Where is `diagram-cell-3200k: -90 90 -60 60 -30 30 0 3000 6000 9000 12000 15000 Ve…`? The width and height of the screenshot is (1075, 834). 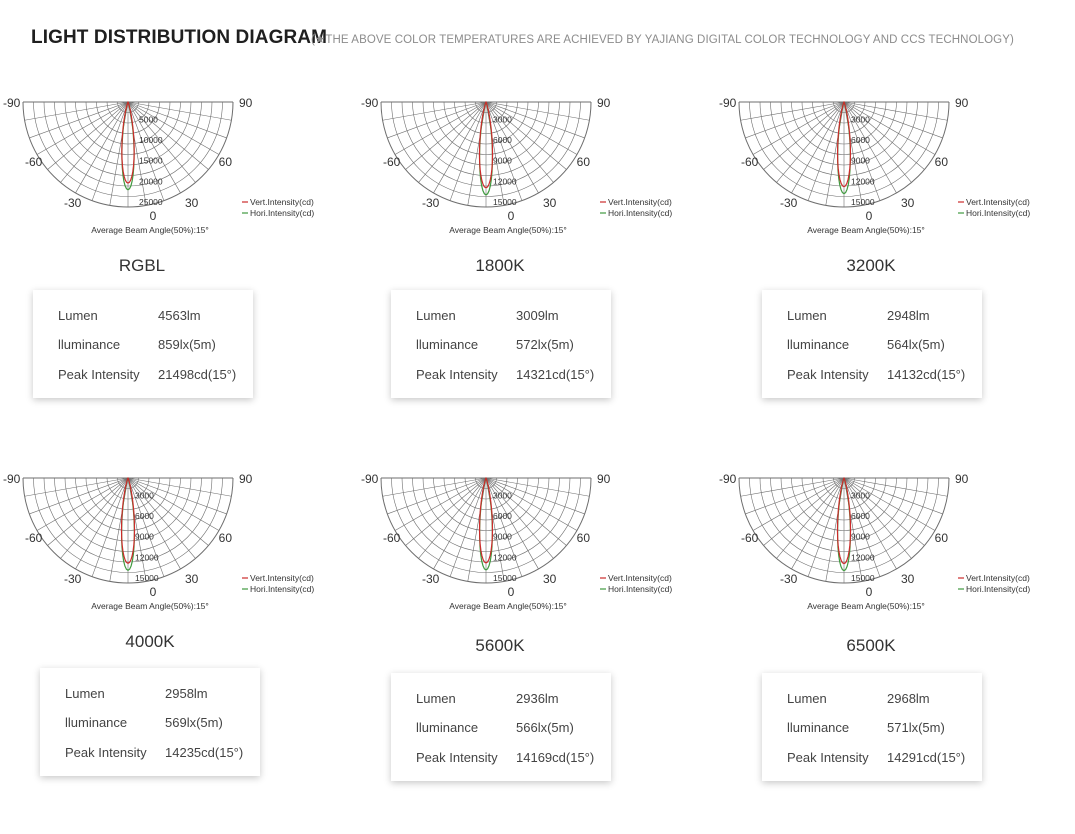 diagram-cell-3200k: -90 90 -60 60 -30 30 0 3000 6000 9000 12000 15000 Ve… is located at coordinates (893, 257).